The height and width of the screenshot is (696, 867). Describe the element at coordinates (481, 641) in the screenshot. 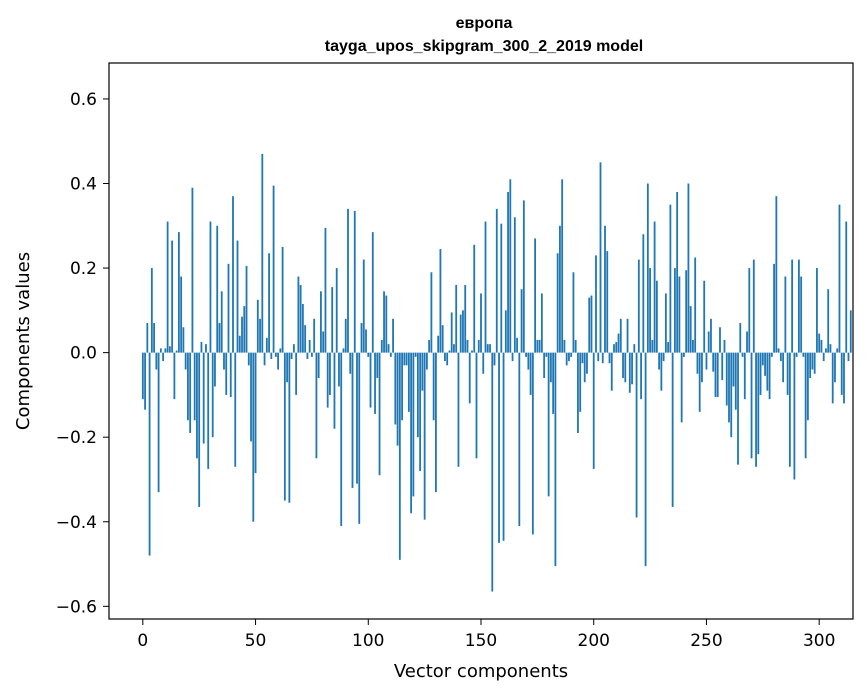

I see `x-tick-label: 150` at that location.